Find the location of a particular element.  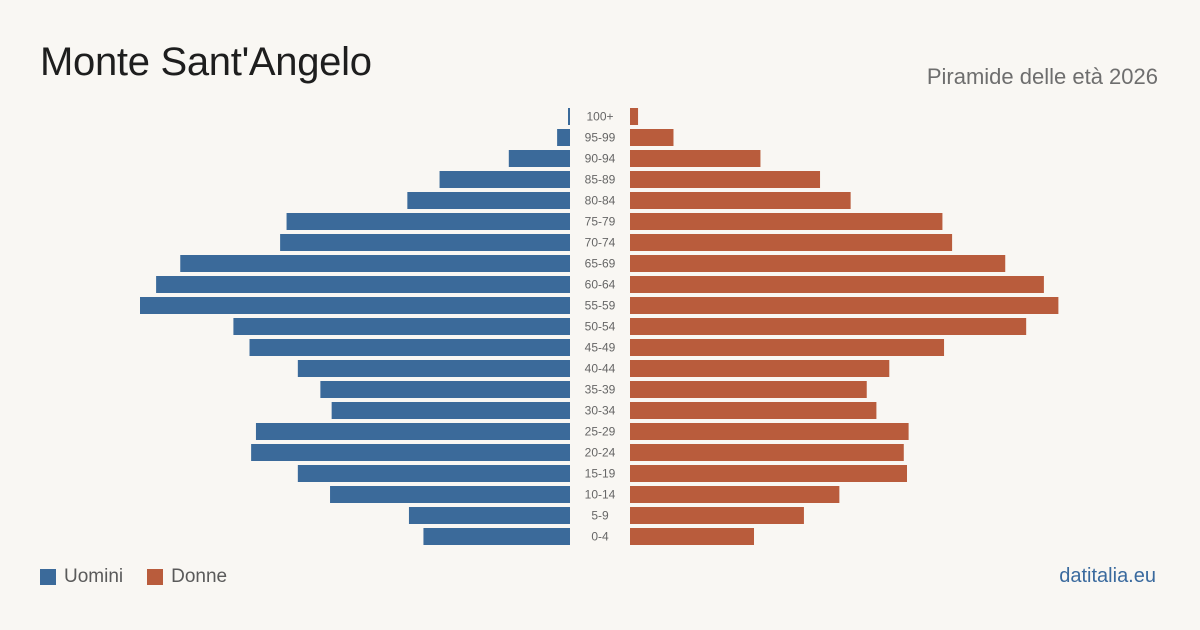

age-label-30-34: 30-34 is located at coordinates (600, 411).